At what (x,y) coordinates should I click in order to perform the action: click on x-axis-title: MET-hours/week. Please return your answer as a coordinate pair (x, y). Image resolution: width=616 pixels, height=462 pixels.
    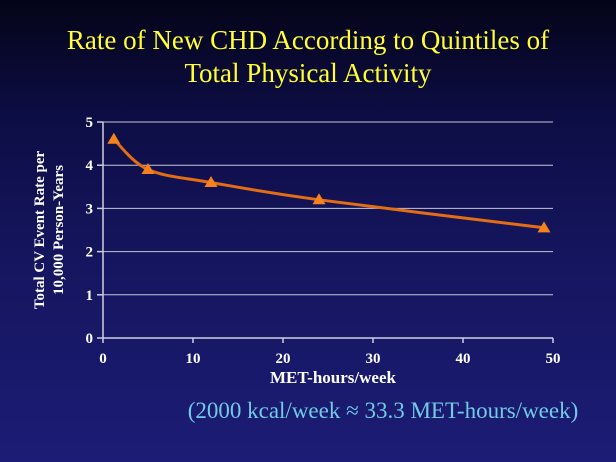
    Looking at the image, I should click on (333, 377).